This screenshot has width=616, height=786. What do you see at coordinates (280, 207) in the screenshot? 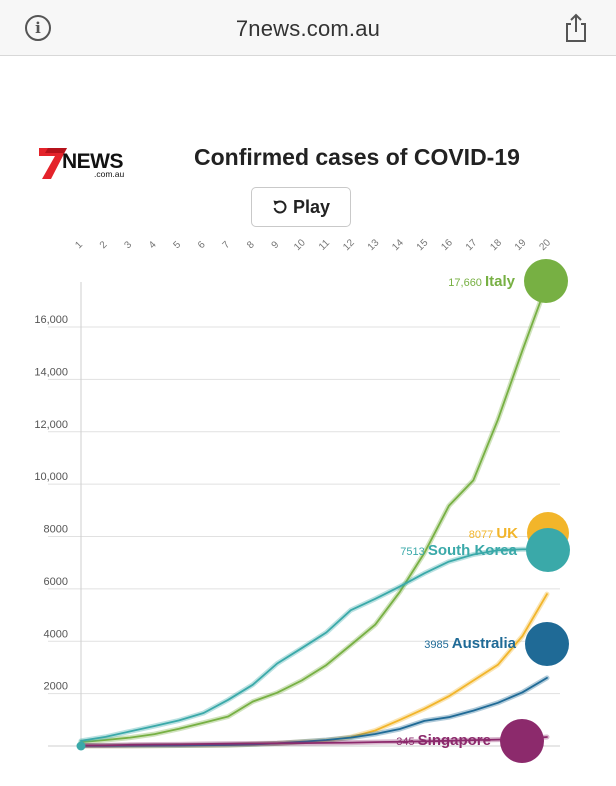
I see `replay-icon` at bounding box center [280, 207].